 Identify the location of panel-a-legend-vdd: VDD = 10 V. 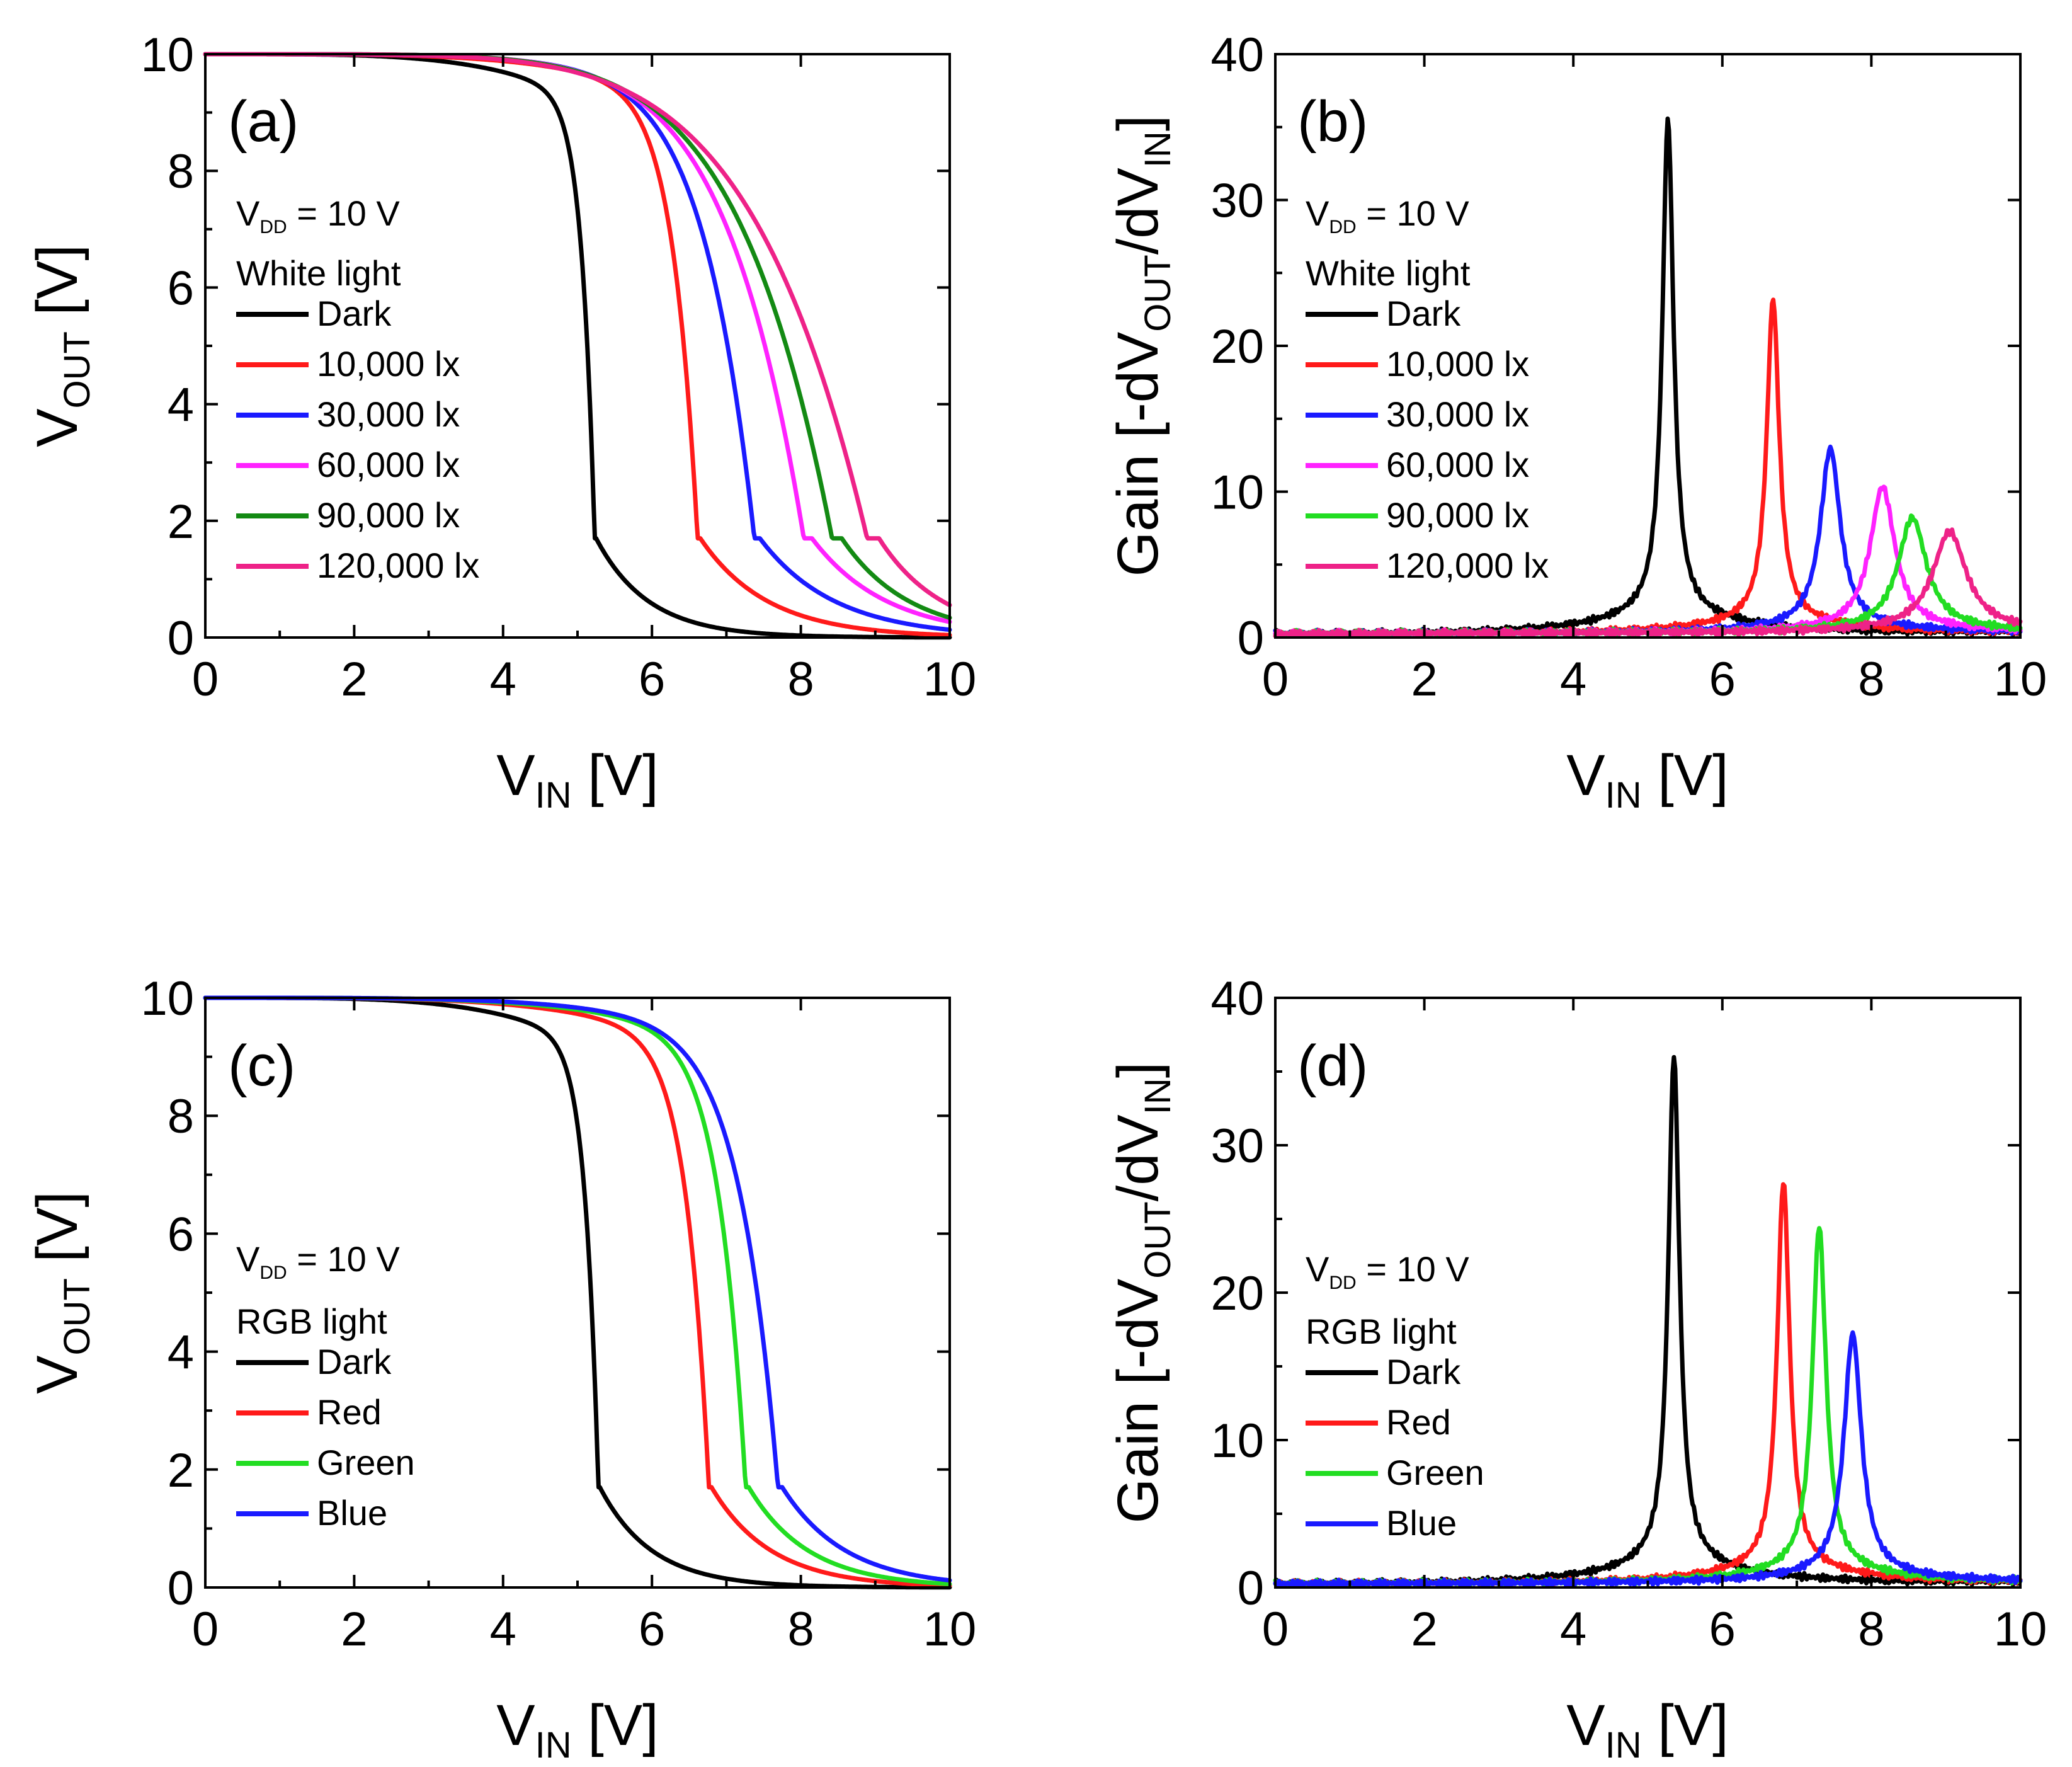
(318, 215).